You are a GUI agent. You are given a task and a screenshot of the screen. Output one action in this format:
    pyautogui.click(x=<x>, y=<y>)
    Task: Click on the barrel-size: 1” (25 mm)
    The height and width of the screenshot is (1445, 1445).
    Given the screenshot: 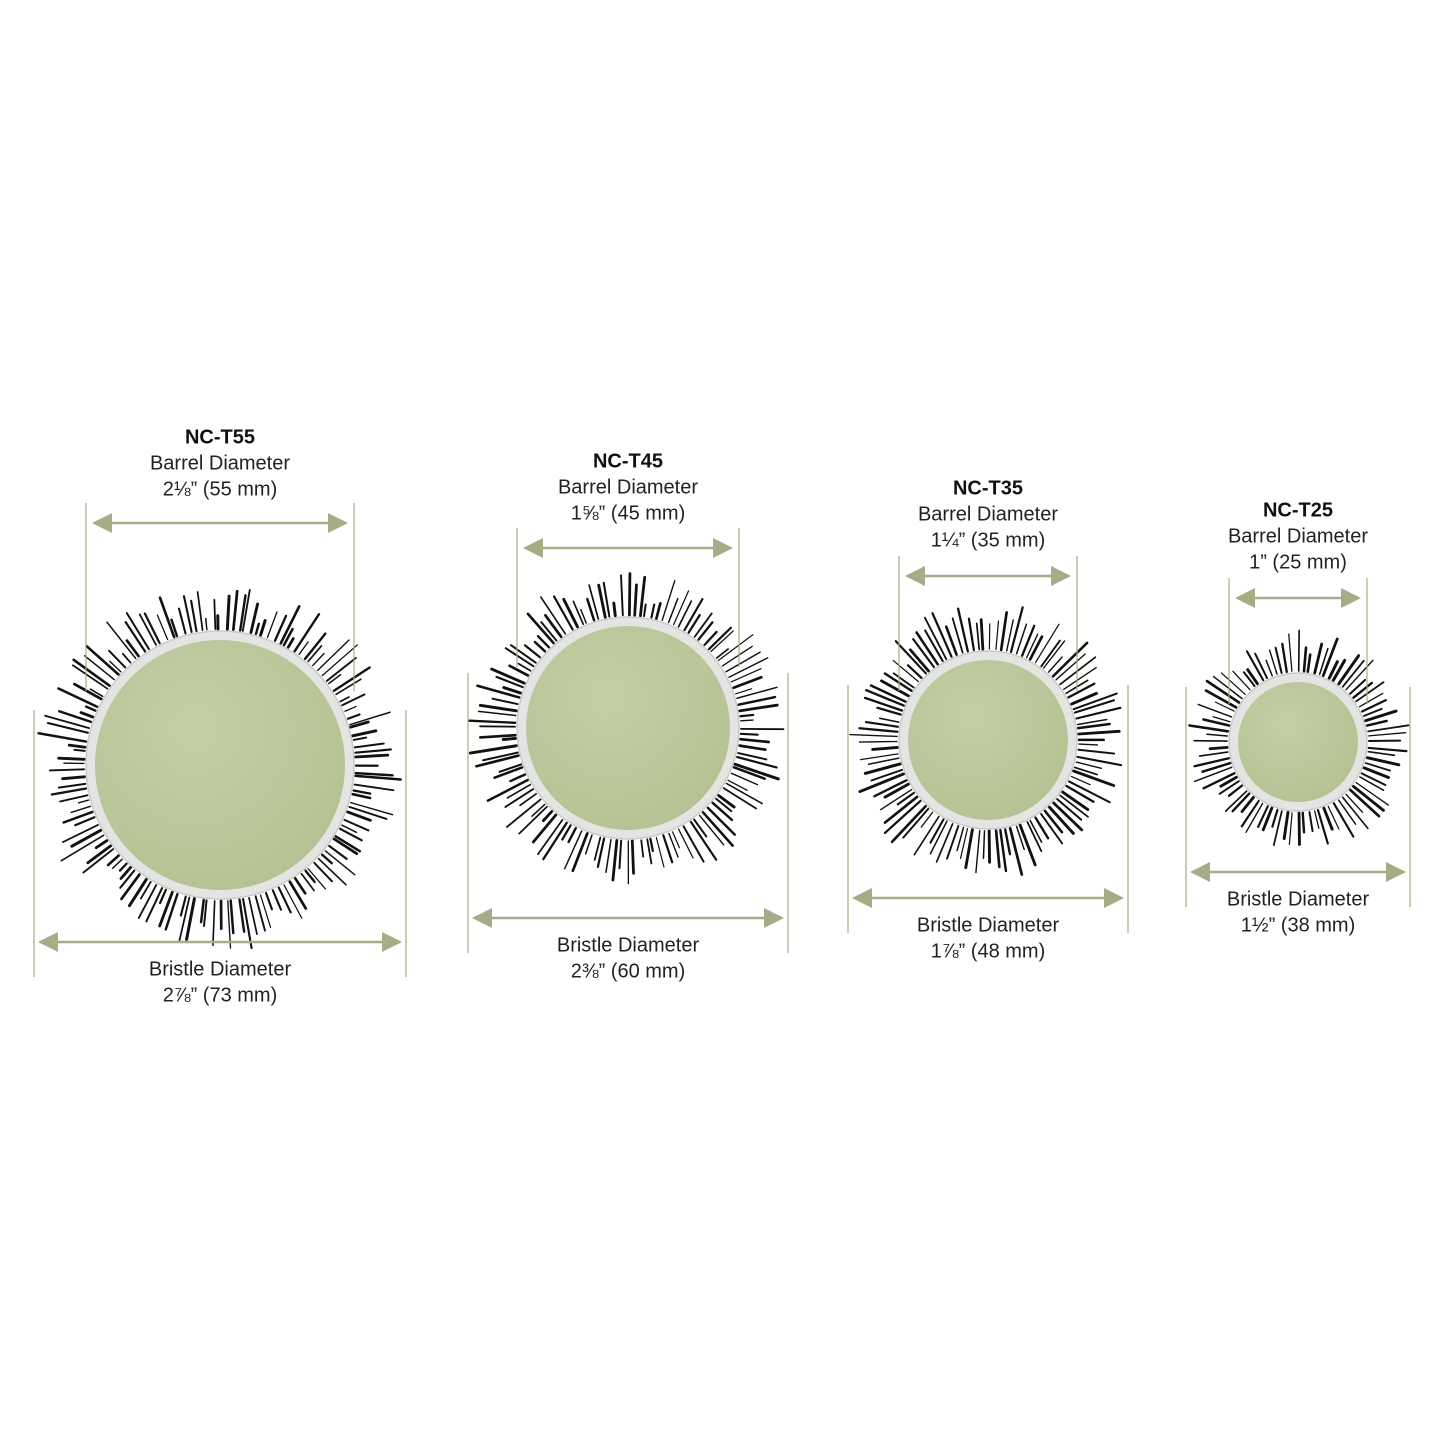 What is the action you would take?
    pyautogui.click(x=1298, y=562)
    